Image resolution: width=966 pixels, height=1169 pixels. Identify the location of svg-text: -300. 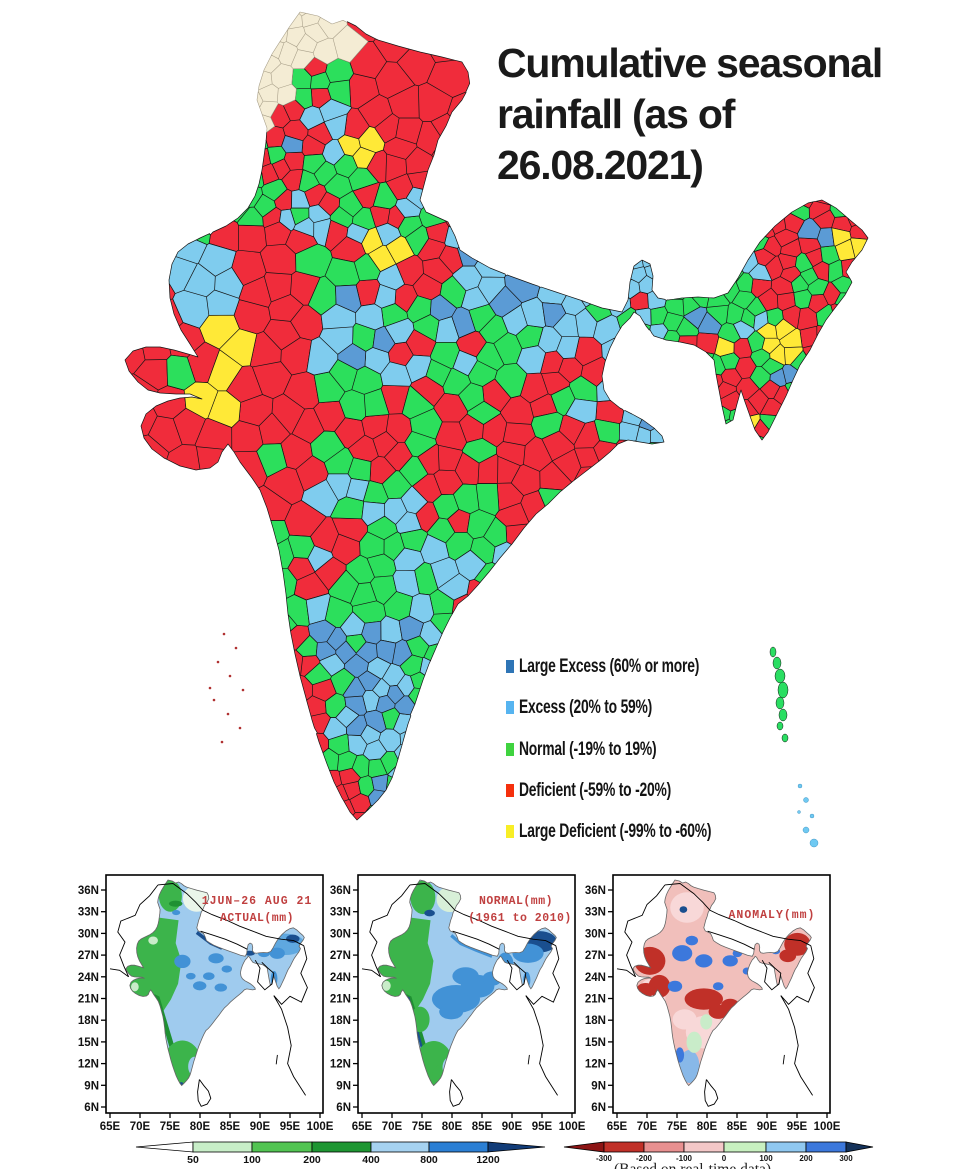
(604, 1158).